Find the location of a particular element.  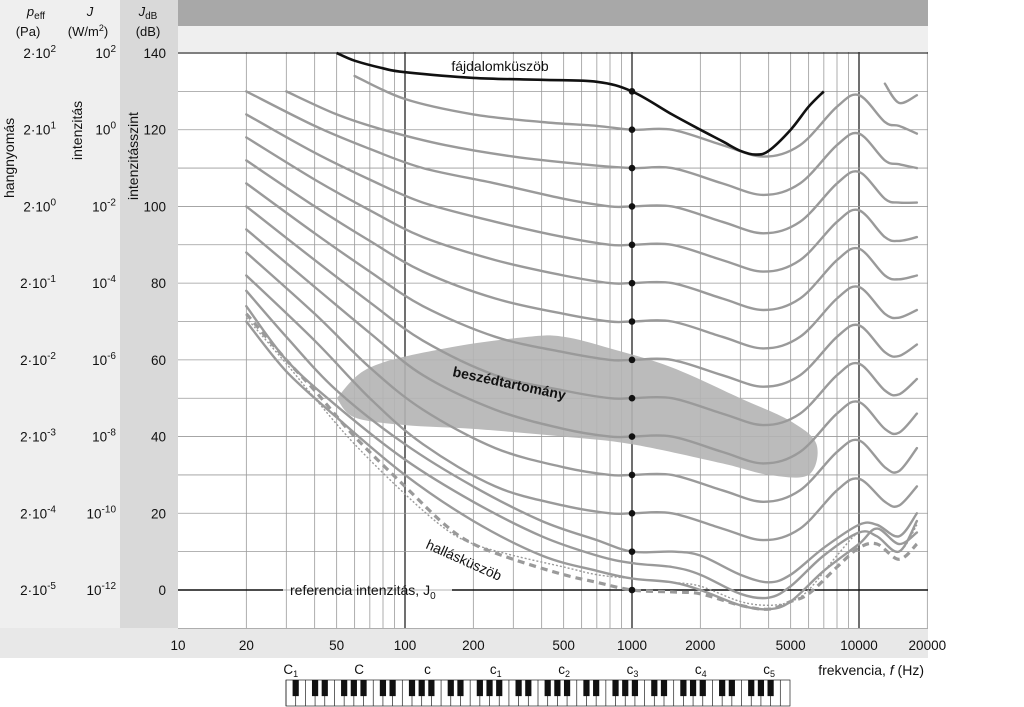

pain-threshold-line is located at coordinates (580, 103).